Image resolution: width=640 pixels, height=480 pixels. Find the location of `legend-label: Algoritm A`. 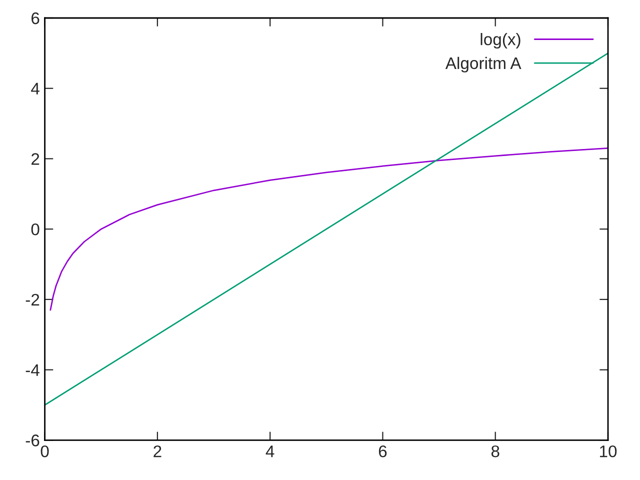

legend-label: Algoritm A is located at coordinates (483, 64).